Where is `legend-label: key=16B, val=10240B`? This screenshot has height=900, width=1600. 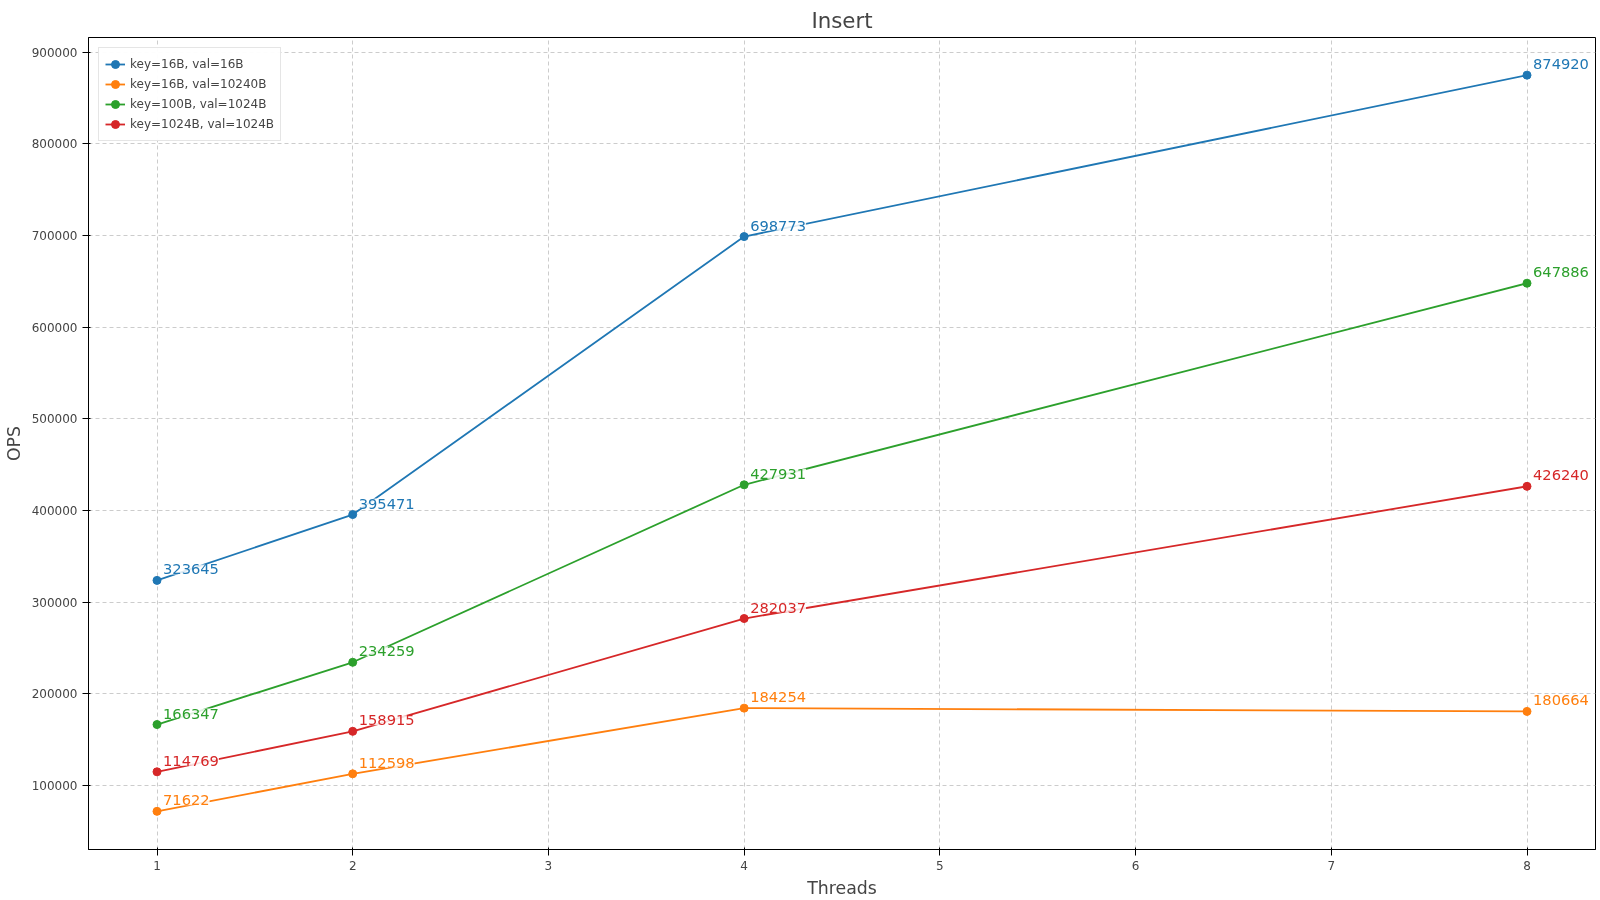 legend-label: key=16B, val=10240B is located at coordinates (198, 84).